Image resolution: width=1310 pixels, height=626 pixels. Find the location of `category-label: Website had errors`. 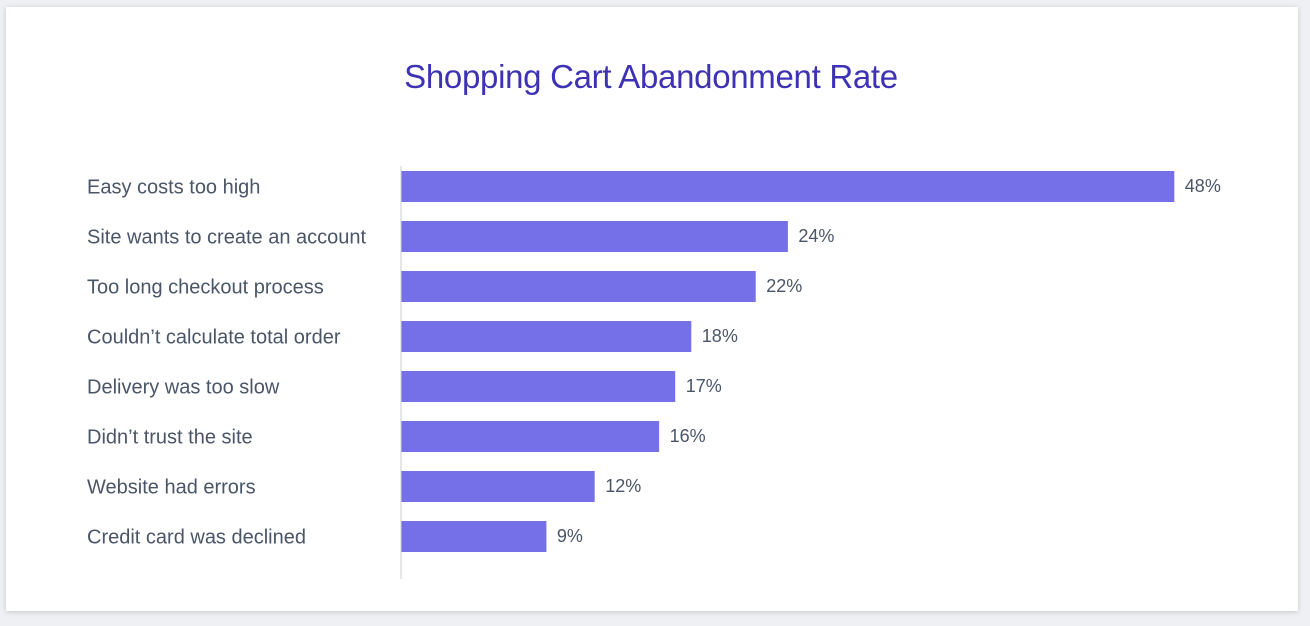

category-label: Website had errors is located at coordinates (171, 488).